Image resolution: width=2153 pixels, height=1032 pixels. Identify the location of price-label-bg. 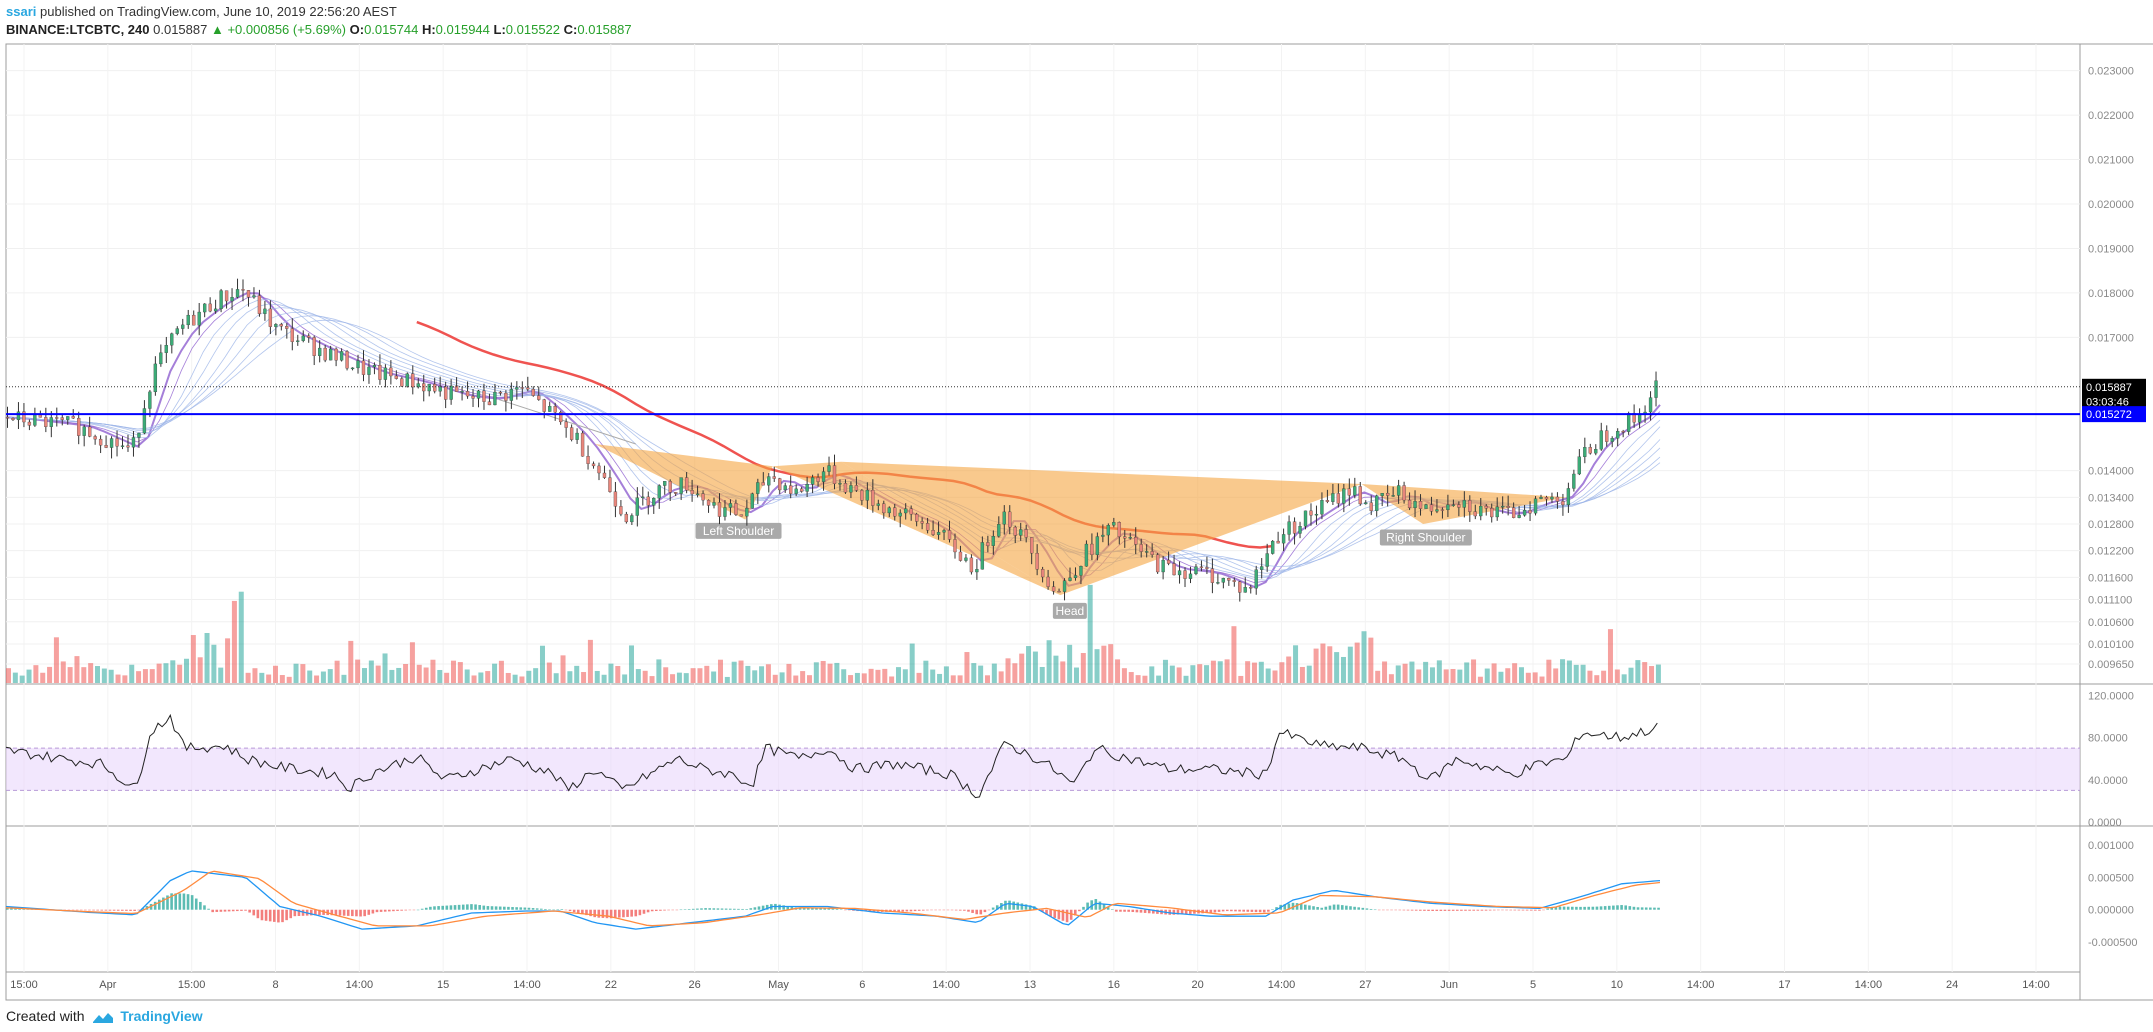
(2114, 414).